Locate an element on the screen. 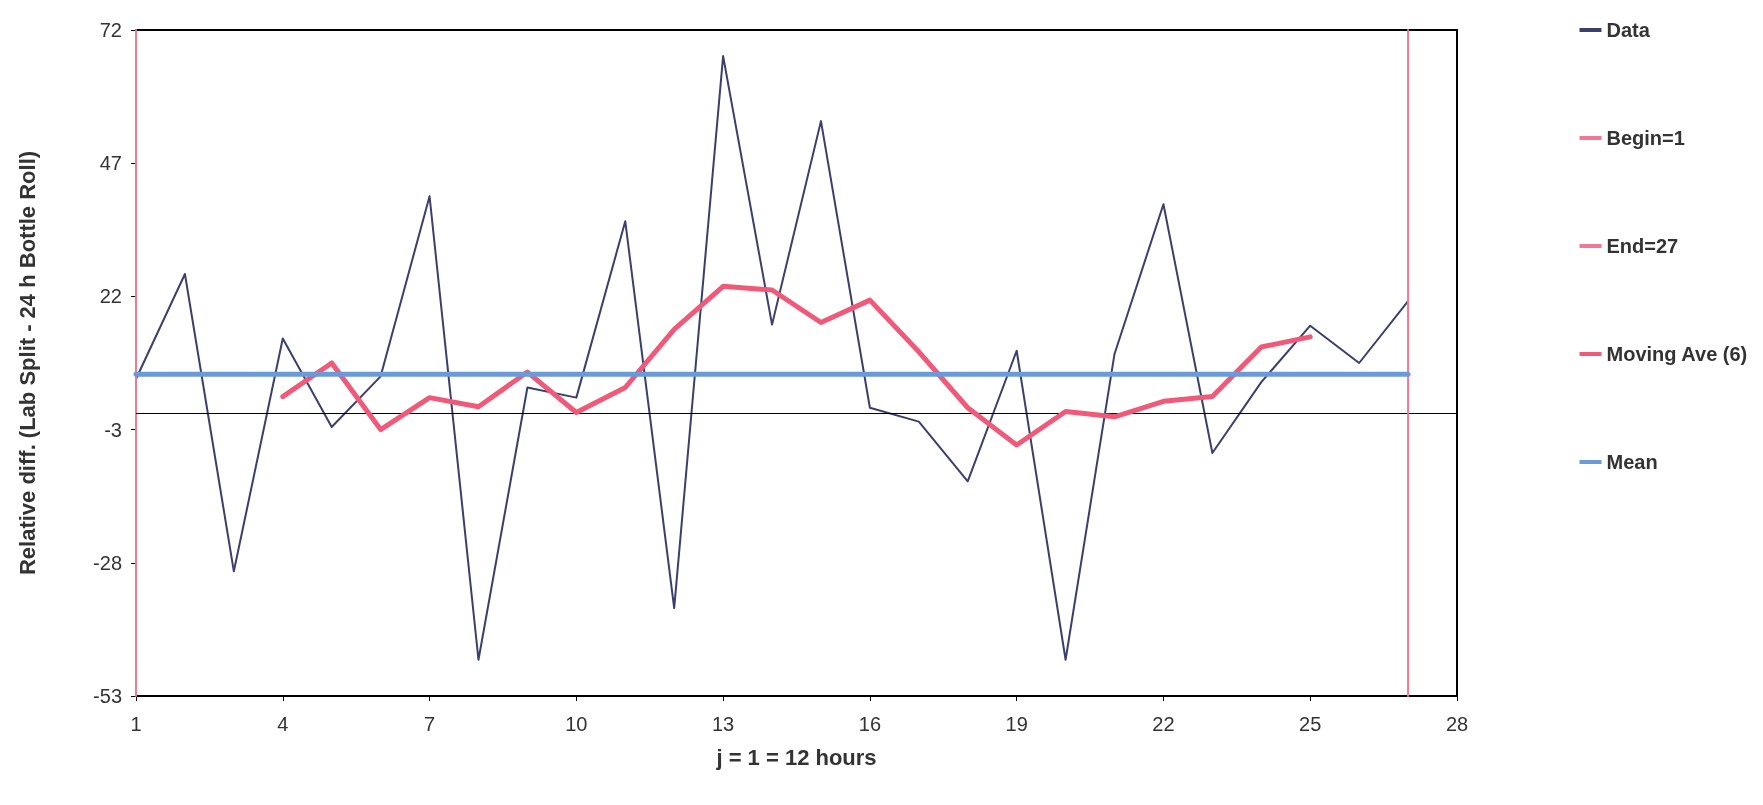 Image resolution: width=1763 pixels, height=805 pixels. x-tick-label: 7 is located at coordinates (429, 724).